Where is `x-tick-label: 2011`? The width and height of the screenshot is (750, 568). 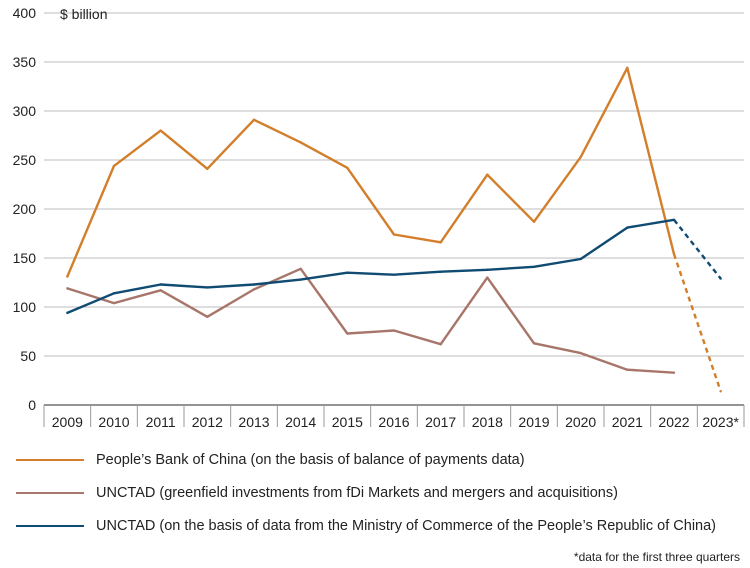
x-tick-label: 2011 is located at coordinates (161, 422).